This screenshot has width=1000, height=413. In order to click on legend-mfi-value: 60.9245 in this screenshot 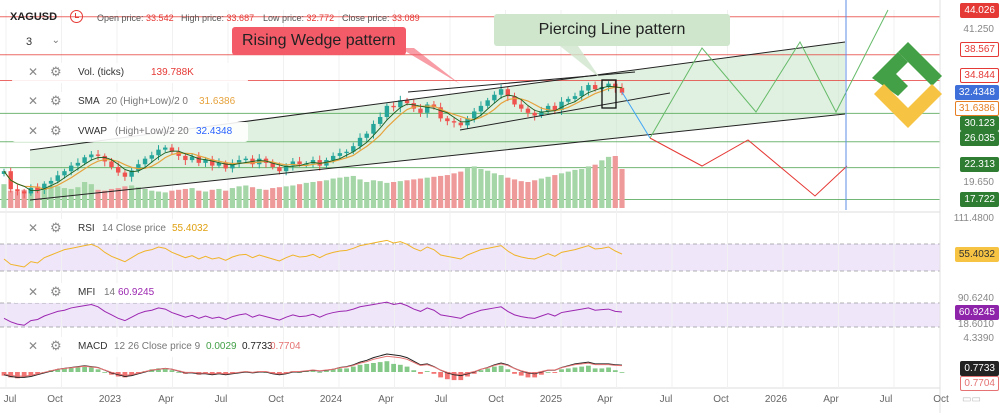, I will do `click(136, 292)`.